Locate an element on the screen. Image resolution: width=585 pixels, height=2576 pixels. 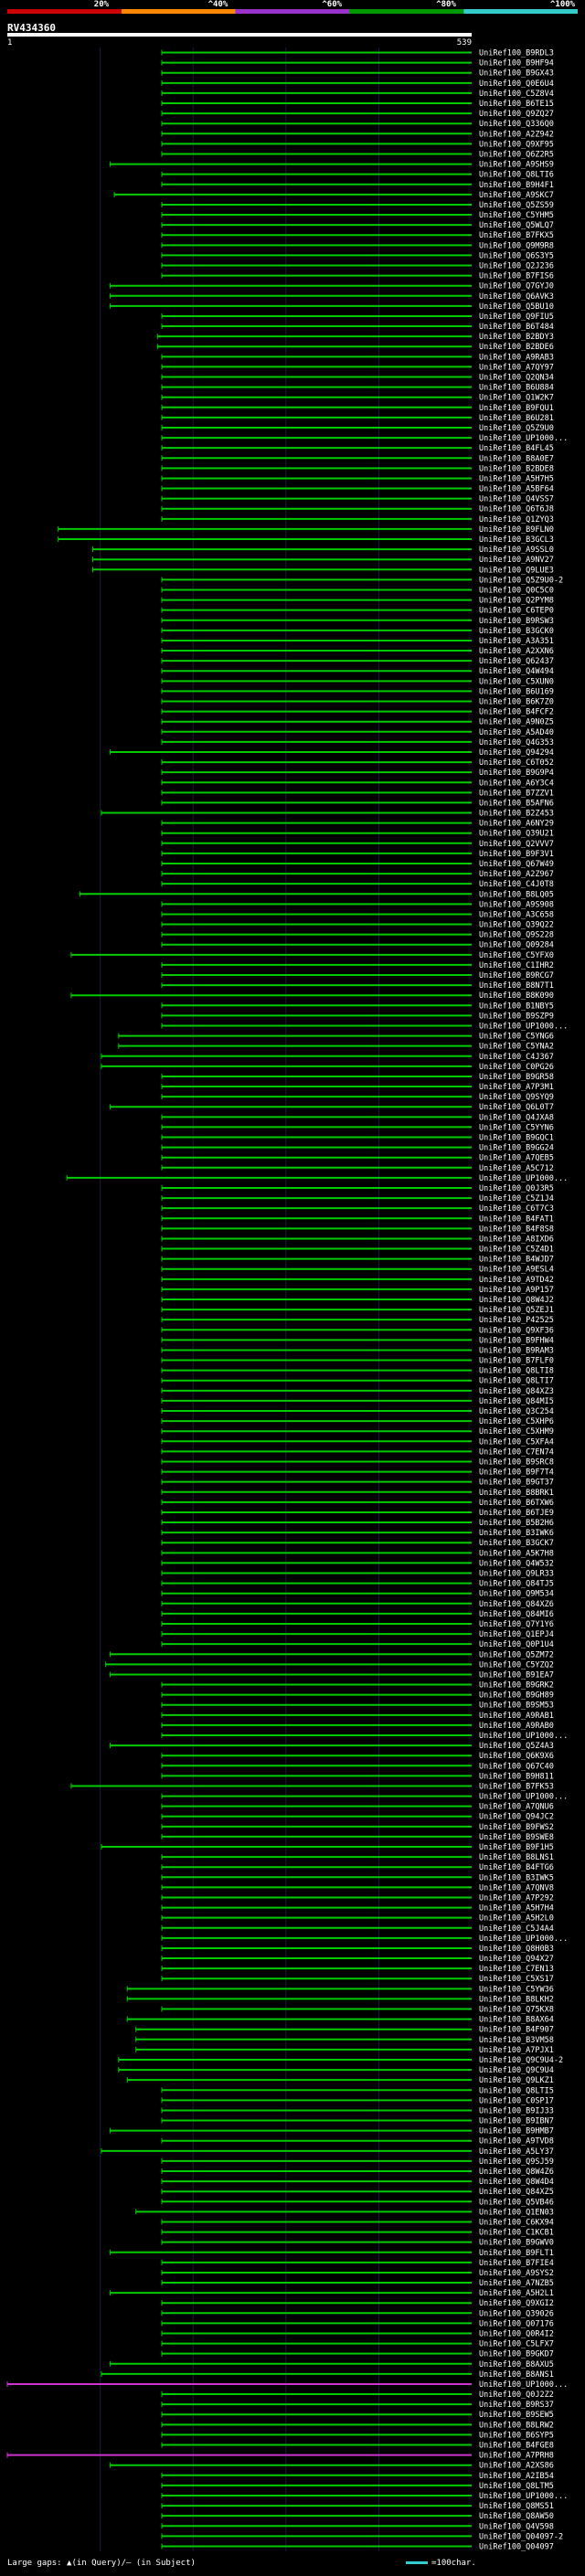
alignment-row: UniRef100_A2XS86 is located at coordinates (331, 2466).